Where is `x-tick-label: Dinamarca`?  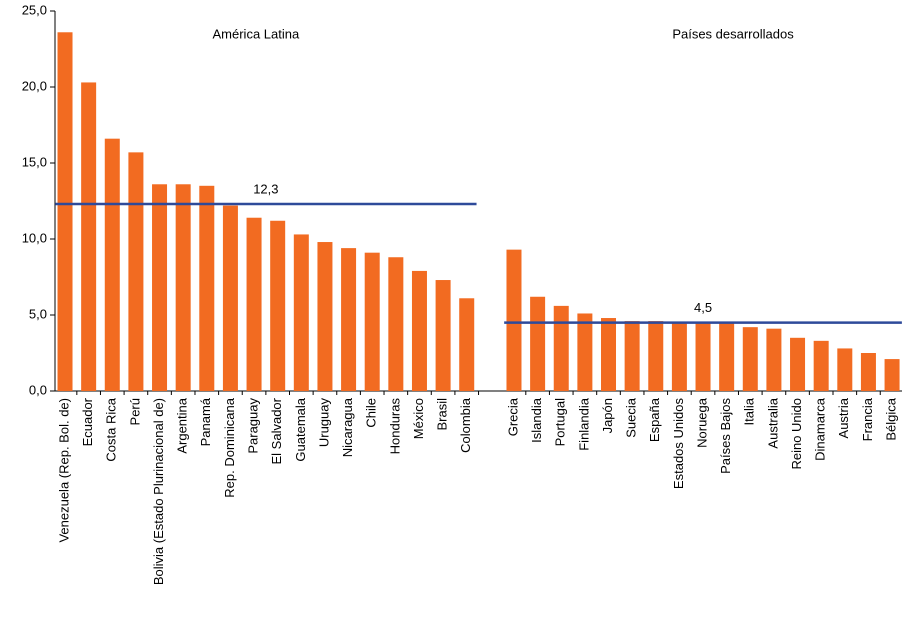 x-tick-label: Dinamarca is located at coordinates (820, 429).